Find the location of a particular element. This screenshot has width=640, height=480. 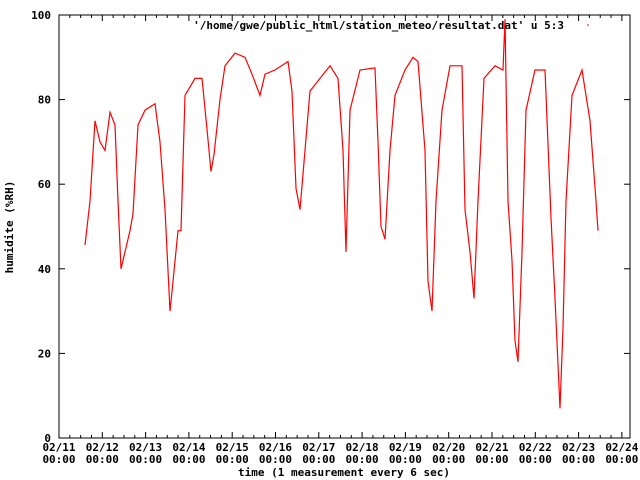

x-tick-label-date: 02/18 is located at coordinates (362, 447).